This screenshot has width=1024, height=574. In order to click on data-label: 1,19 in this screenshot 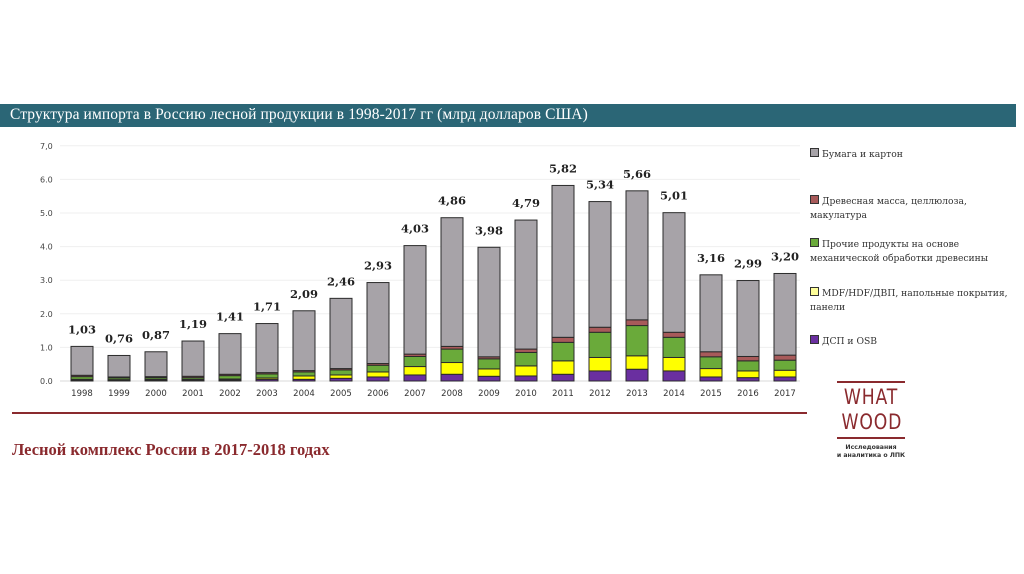, I will do `click(193, 324)`.